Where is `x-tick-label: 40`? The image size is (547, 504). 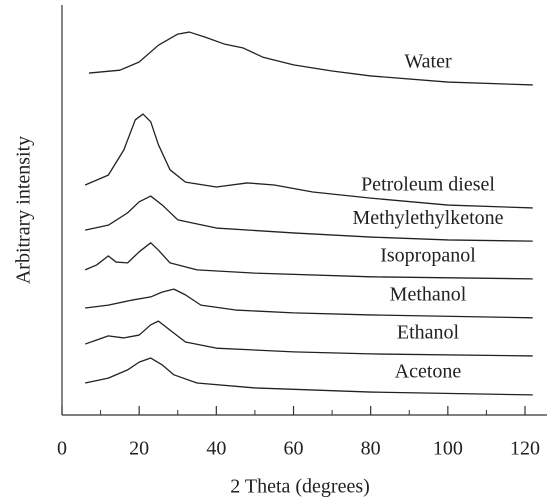
x-tick-label: 40 is located at coordinates (216, 449).